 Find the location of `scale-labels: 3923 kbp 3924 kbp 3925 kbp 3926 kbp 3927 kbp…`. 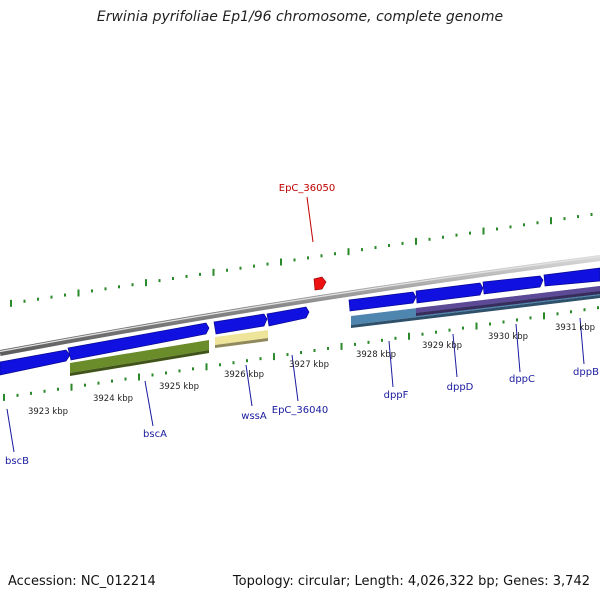

scale-labels: 3923 kbp 3924 kbp 3925 kbp 3926 kbp 3927 kbp… is located at coordinates (311, 370).